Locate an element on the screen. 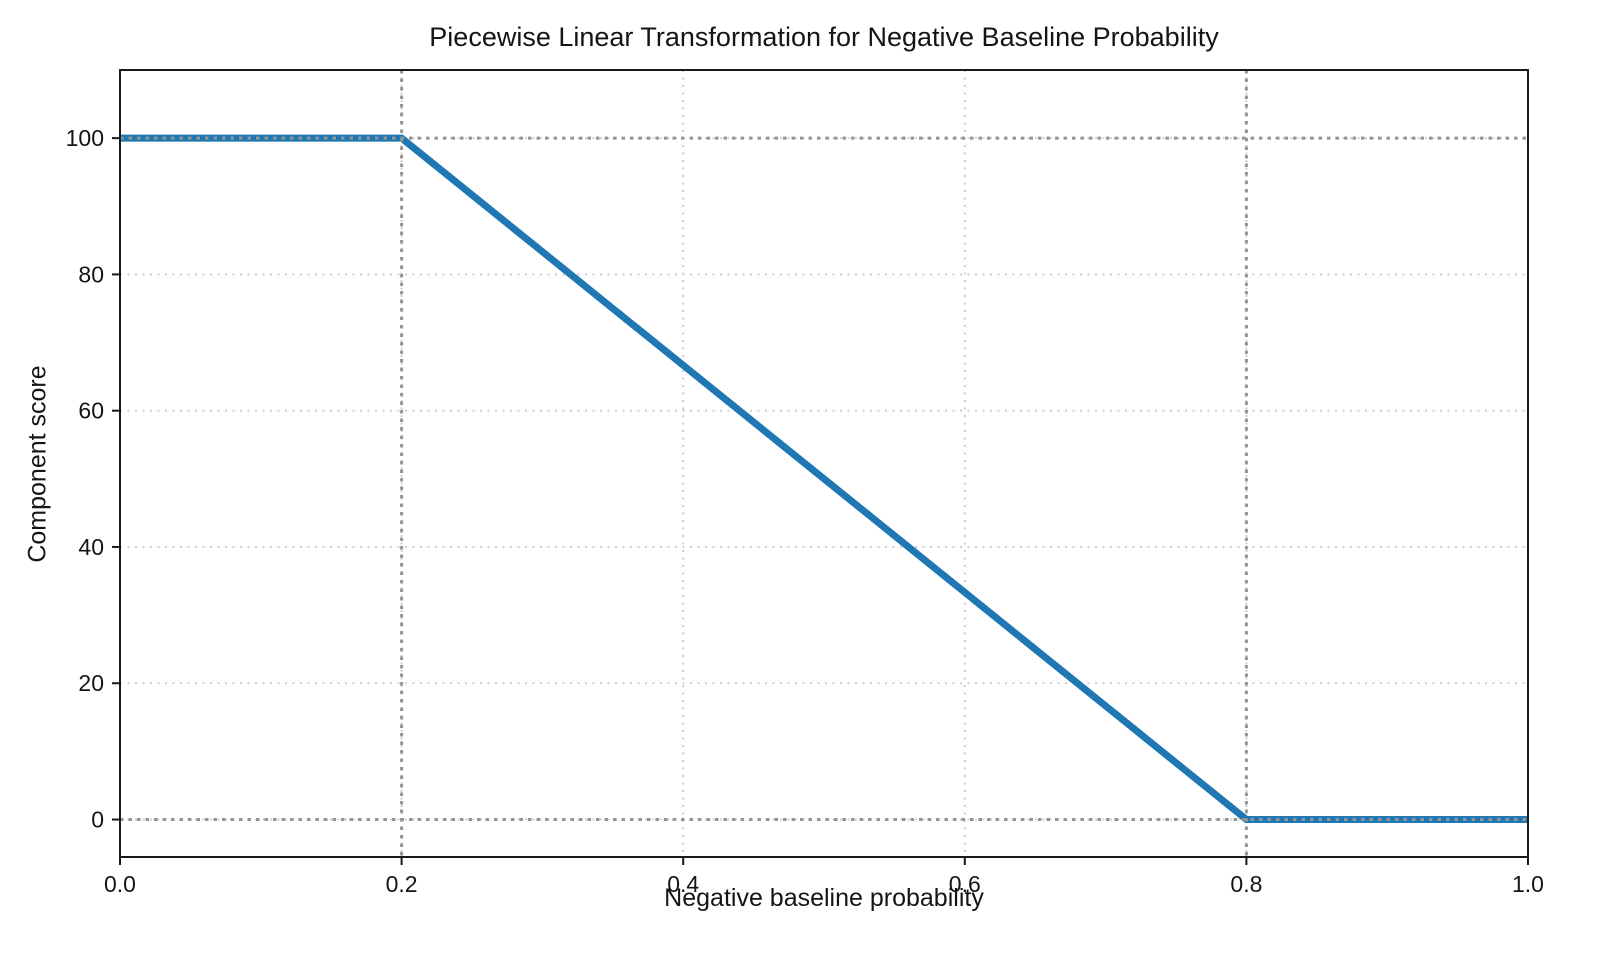 The width and height of the screenshot is (1600, 960). x-tick-label: 0.6 is located at coordinates (965, 884).